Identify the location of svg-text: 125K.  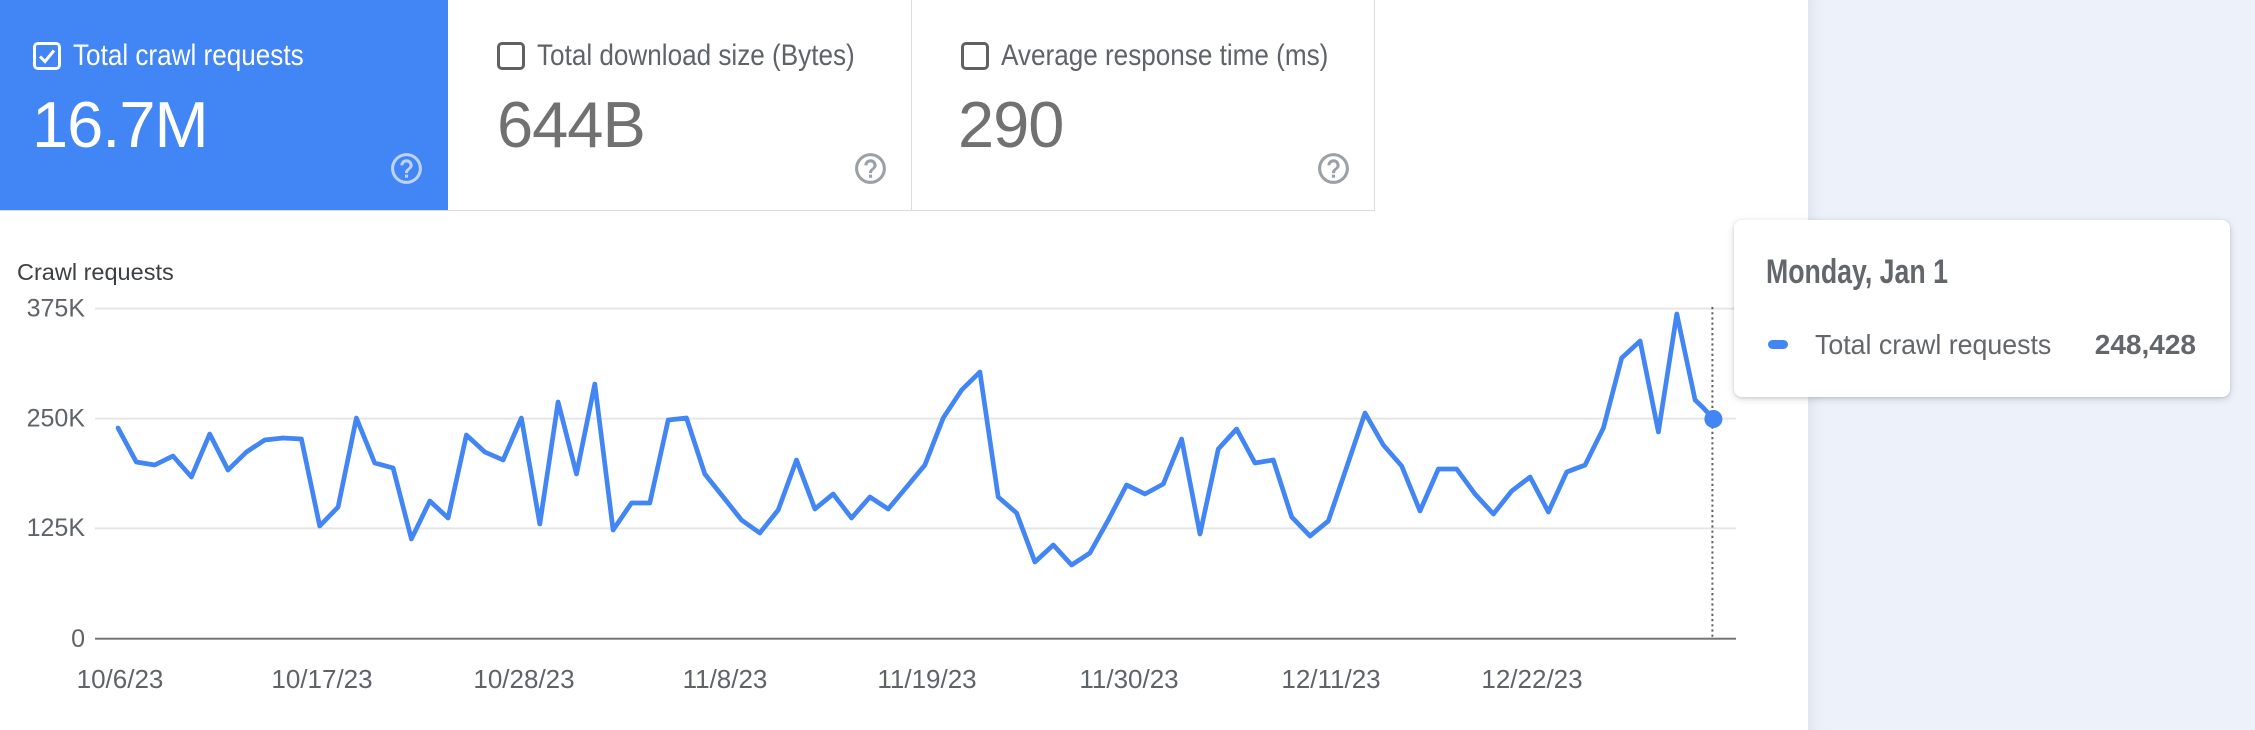
(56, 528).